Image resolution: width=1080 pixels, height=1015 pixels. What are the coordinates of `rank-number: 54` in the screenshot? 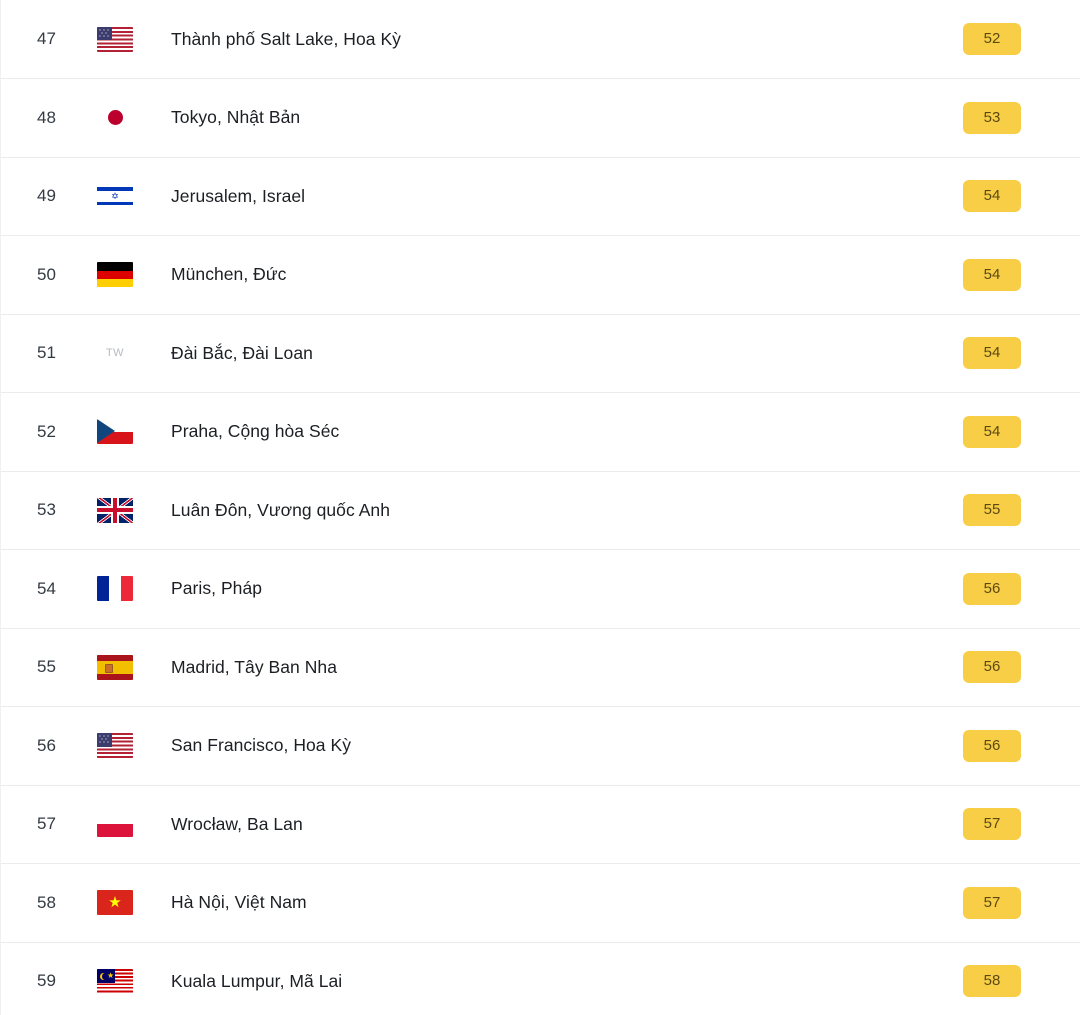 It's located at (47, 588).